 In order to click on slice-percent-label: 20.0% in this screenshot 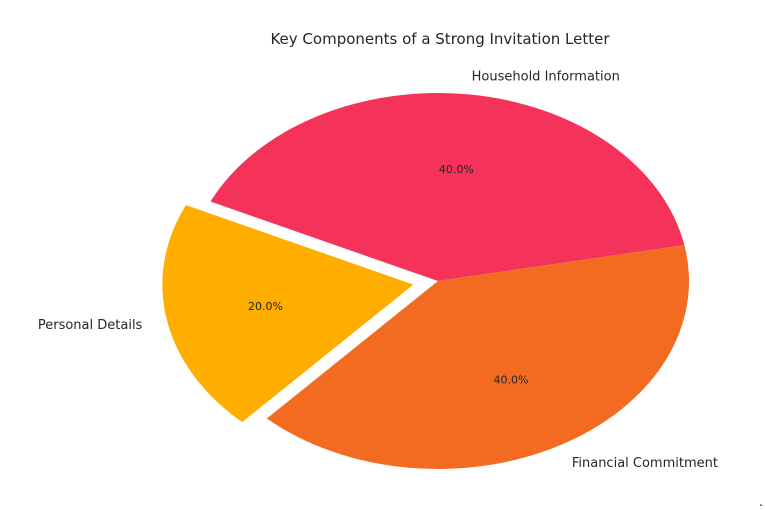, I will do `click(265, 306)`.